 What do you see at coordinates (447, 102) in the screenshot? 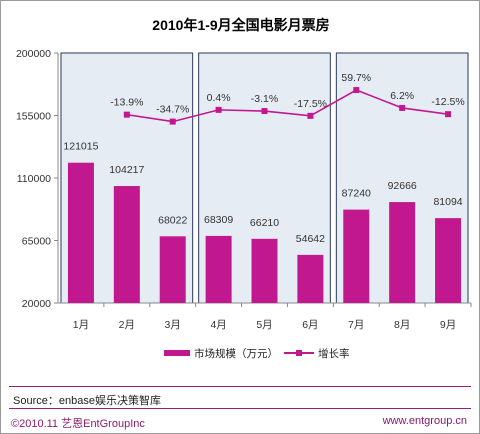
I see `growth-value-label: -12.5%` at bounding box center [447, 102].